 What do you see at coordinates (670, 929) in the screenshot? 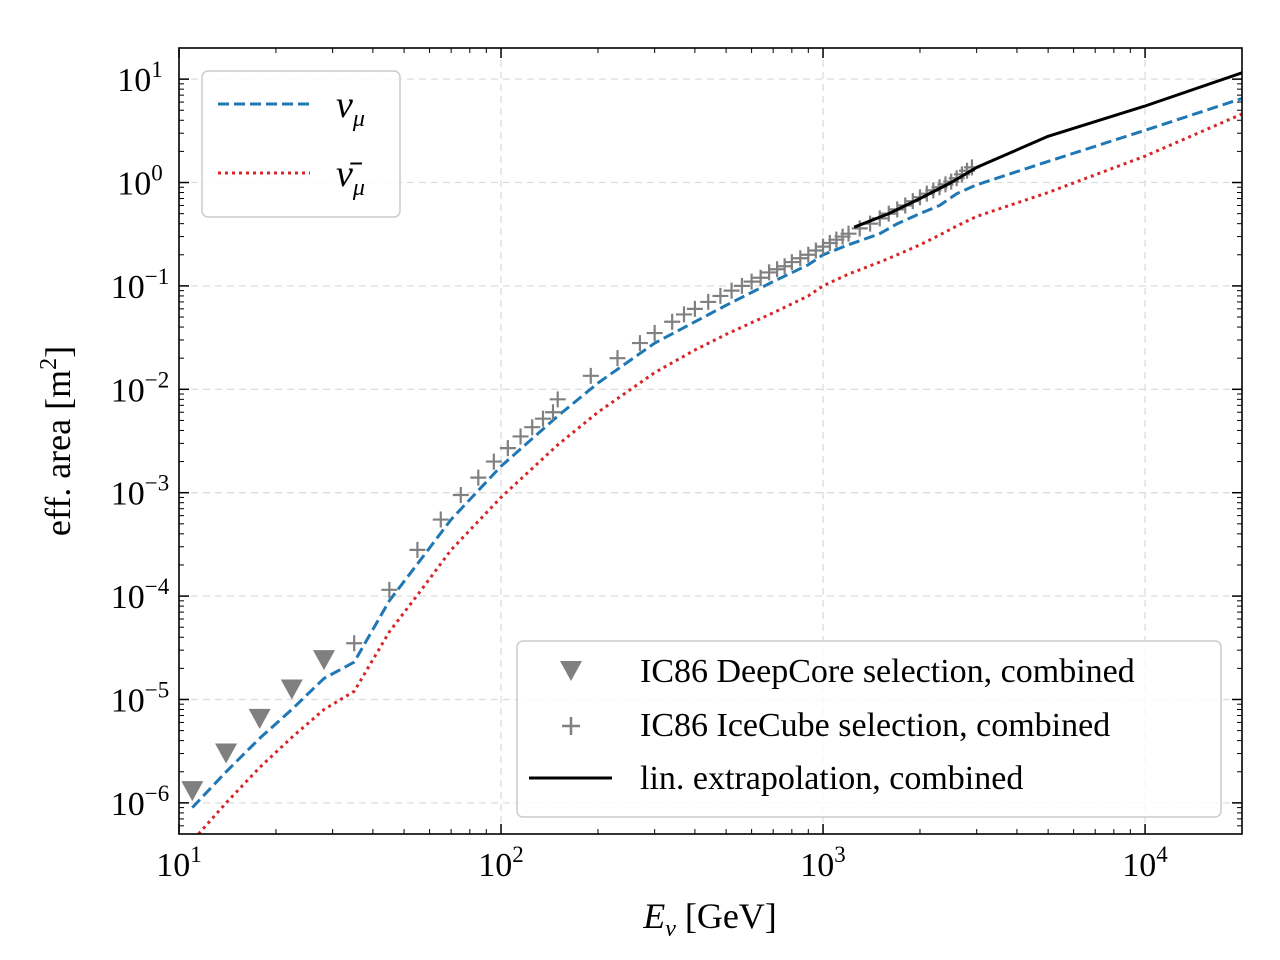
I see `x-axis-label-sub: ν` at bounding box center [670, 929].